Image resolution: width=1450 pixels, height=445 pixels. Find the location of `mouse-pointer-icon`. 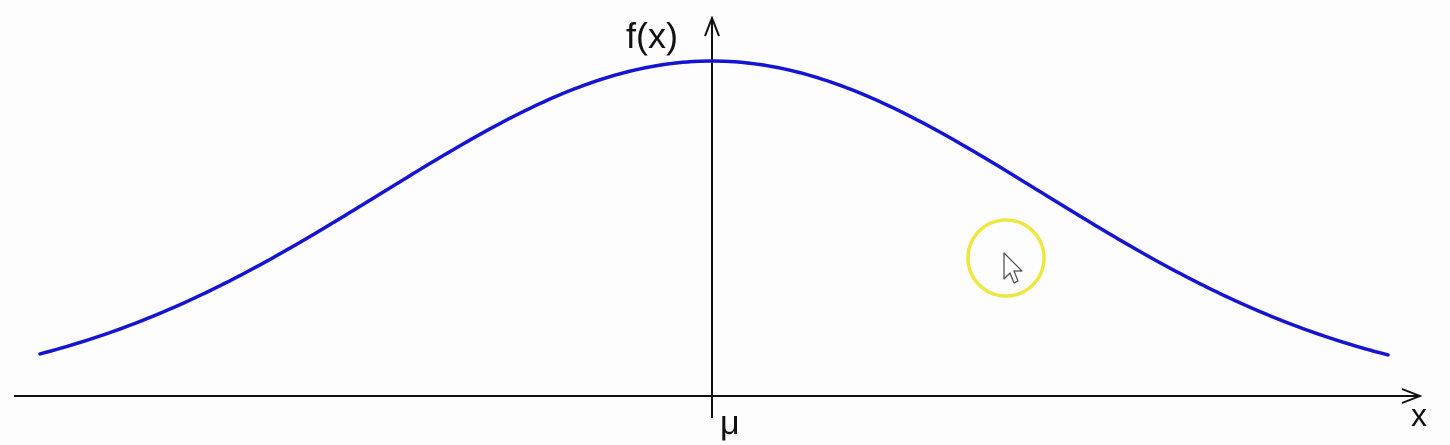

mouse-pointer-icon is located at coordinates (1013, 268).